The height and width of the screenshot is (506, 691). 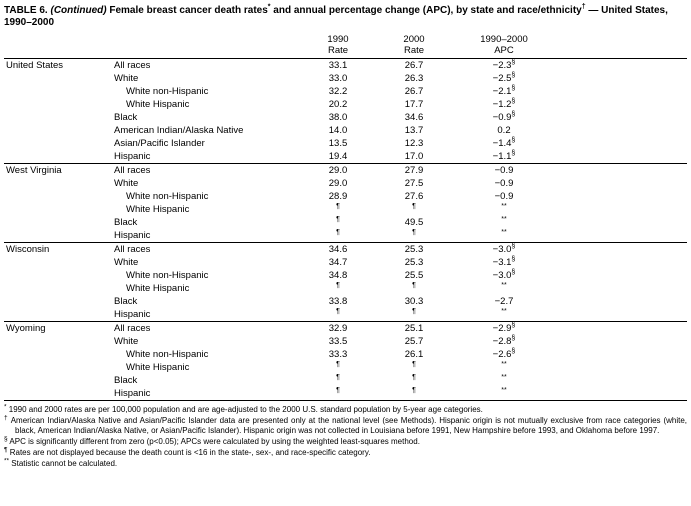 What do you see at coordinates (345, 78) in the screenshot?
I see `table-row: White 33.0 26.3 −2.5§` at bounding box center [345, 78].